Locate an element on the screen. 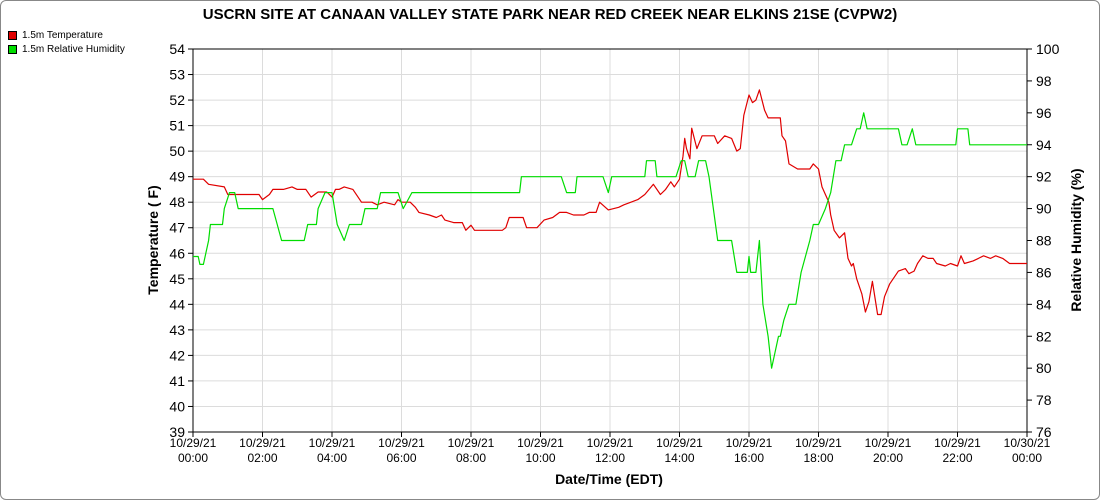 This screenshot has width=1100, height=500. x-axis-label: Date/Time (EDT) is located at coordinates (609, 479).